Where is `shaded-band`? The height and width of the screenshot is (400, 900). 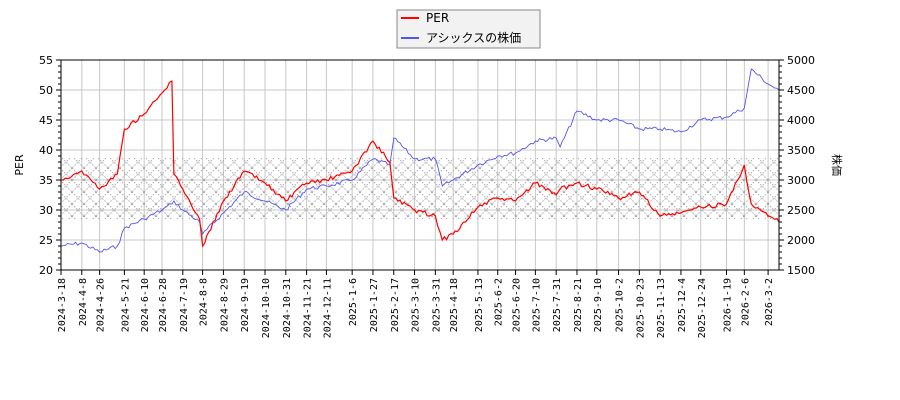
shaded-band is located at coordinates (420, 188).